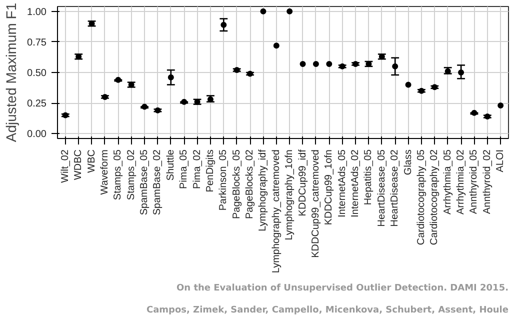  What do you see at coordinates (210, 170) in the screenshot?
I see `x-tick-label: PenDigits` at bounding box center [210, 170].